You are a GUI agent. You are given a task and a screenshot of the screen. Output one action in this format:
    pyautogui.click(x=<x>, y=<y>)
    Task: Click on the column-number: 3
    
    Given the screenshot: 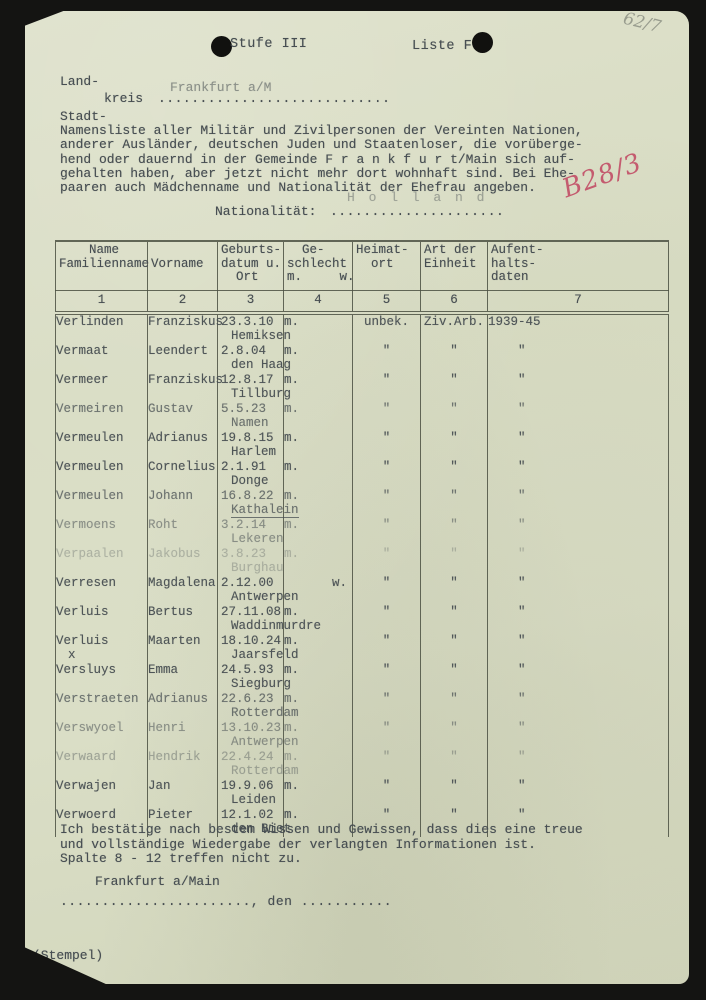 What is the action you would take?
    pyautogui.click(x=250, y=302)
    